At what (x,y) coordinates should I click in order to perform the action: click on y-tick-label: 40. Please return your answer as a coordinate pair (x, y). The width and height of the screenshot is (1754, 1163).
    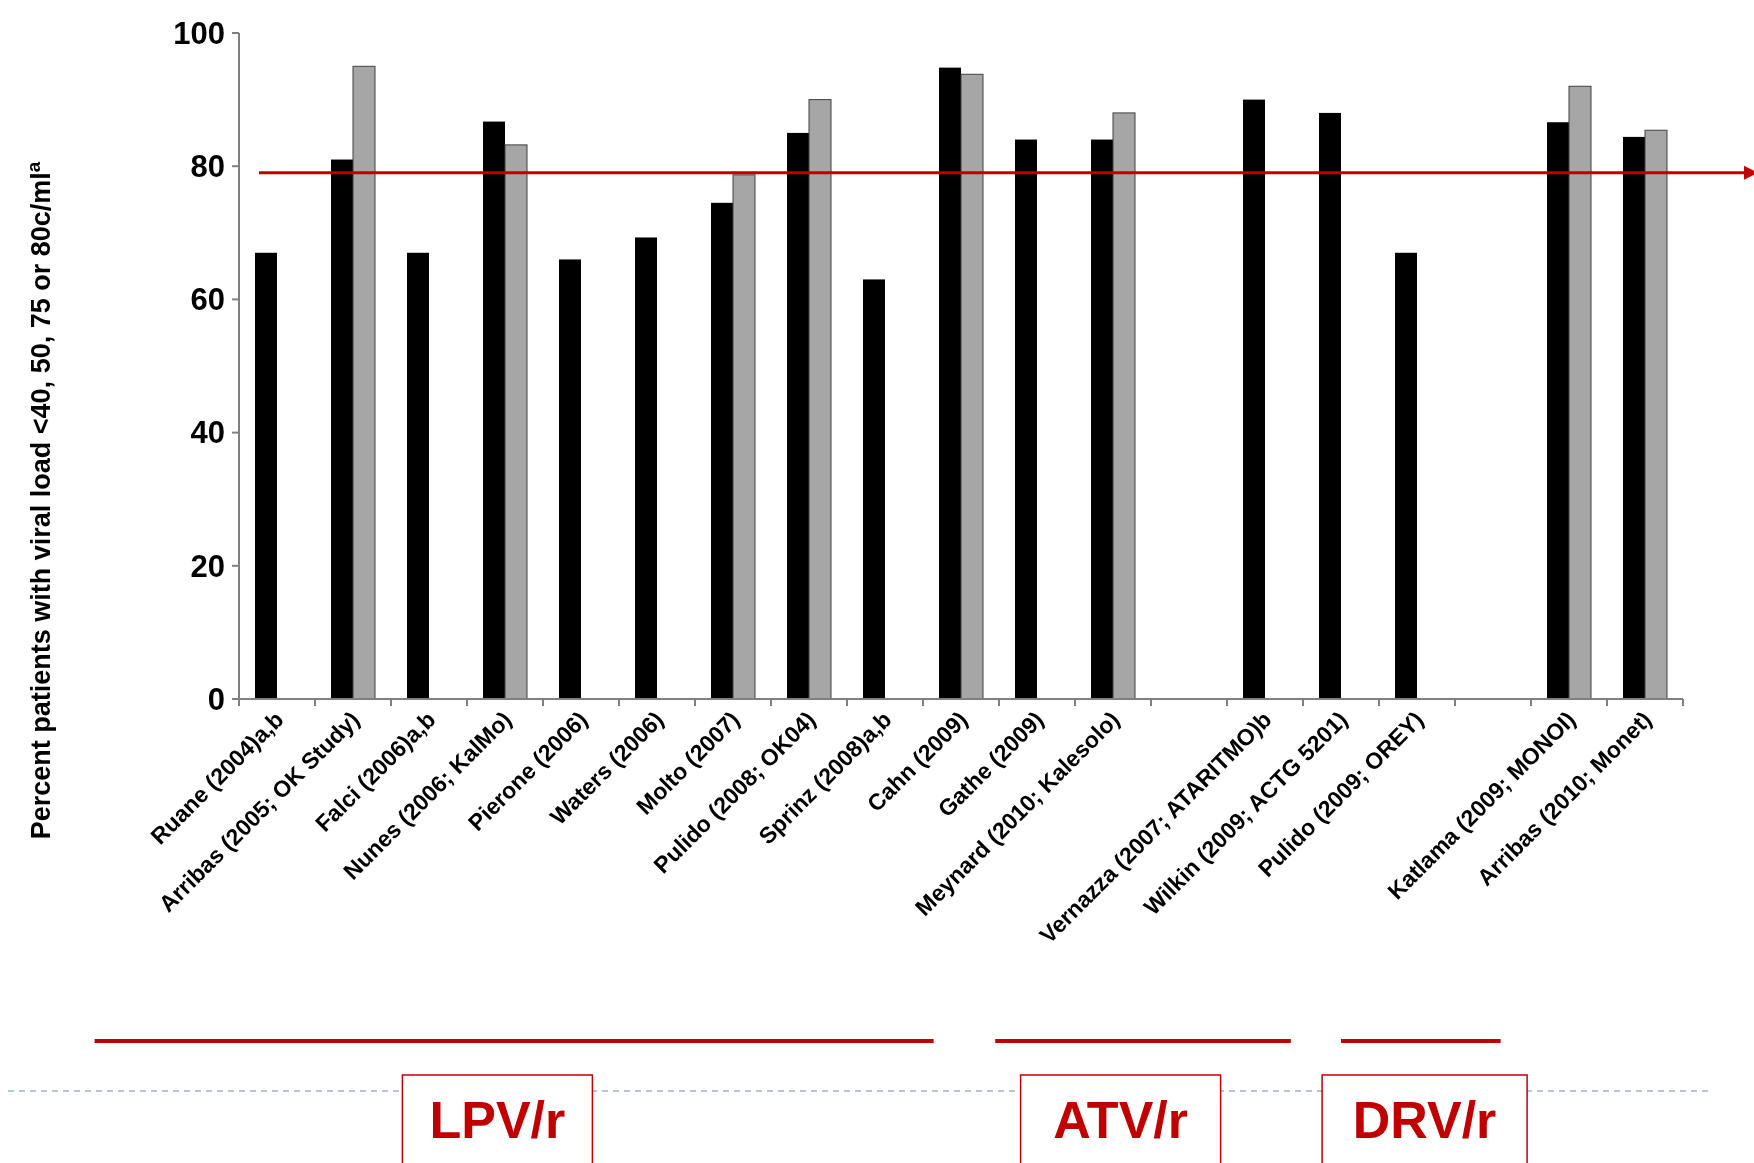
    Looking at the image, I should click on (207, 433).